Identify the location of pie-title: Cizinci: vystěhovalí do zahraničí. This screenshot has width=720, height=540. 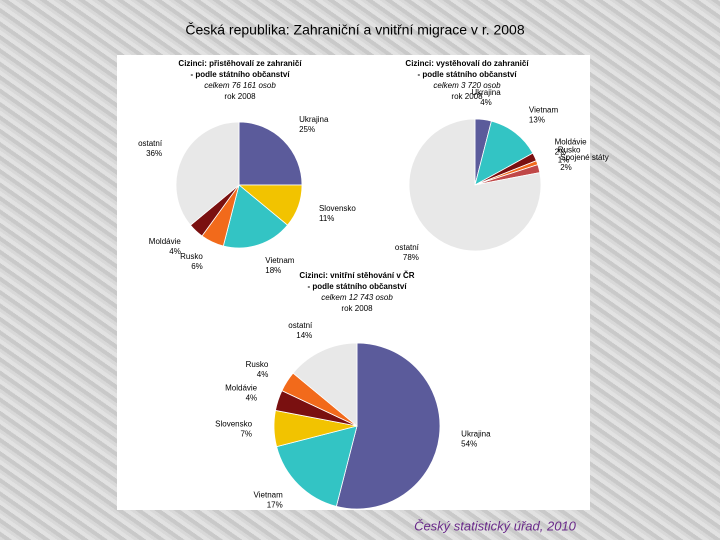
(467, 63).